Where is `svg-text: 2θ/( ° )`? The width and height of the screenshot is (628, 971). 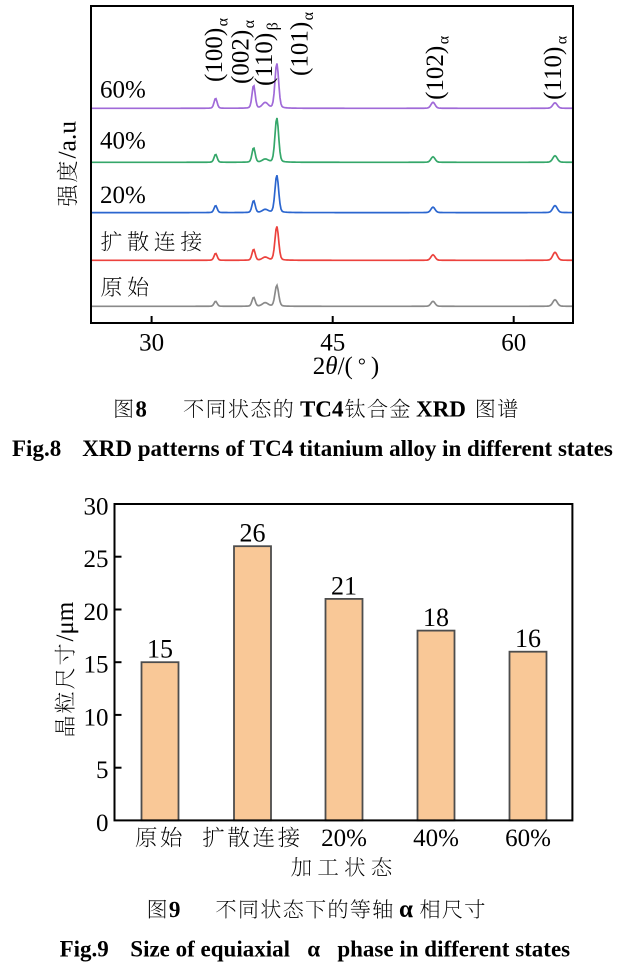
svg-text: 2θ/( ° ) is located at coordinates (346, 366).